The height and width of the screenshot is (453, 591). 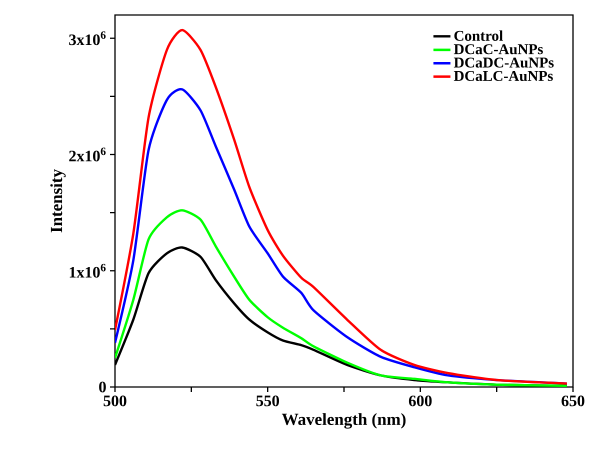 I want to click on legend-label: Control, so click(x=478, y=35).